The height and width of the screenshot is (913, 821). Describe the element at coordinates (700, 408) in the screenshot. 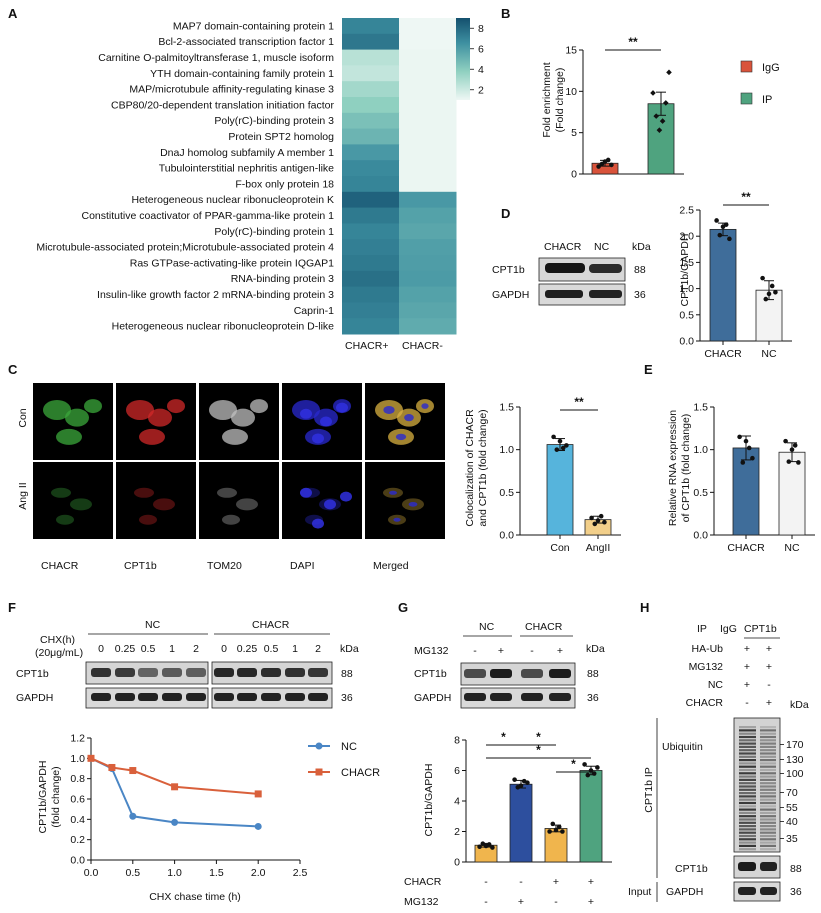

I see `y-tick-label: 1.5` at that location.